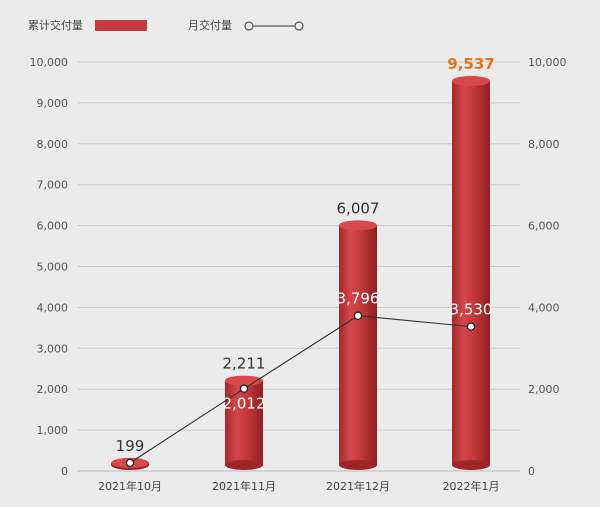 The height and width of the screenshot is (507, 600). I want to click on left-tick-label: 6,000, so click(53, 226).